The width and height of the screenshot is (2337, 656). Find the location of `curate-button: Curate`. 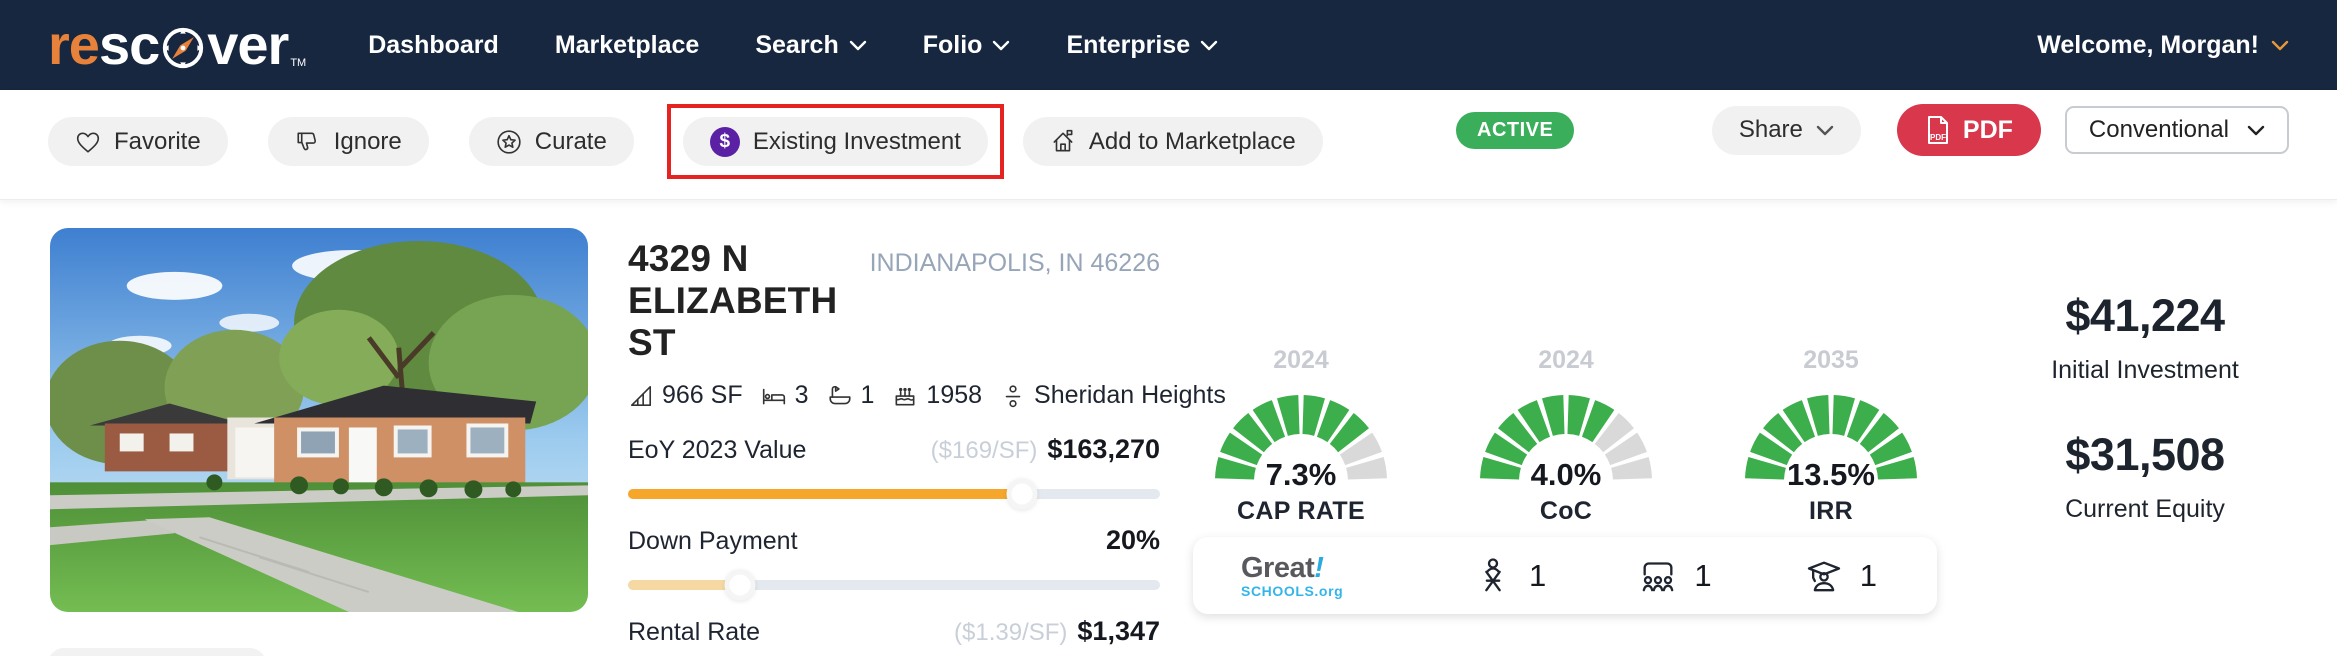

curate-button: Curate is located at coordinates (551, 141).